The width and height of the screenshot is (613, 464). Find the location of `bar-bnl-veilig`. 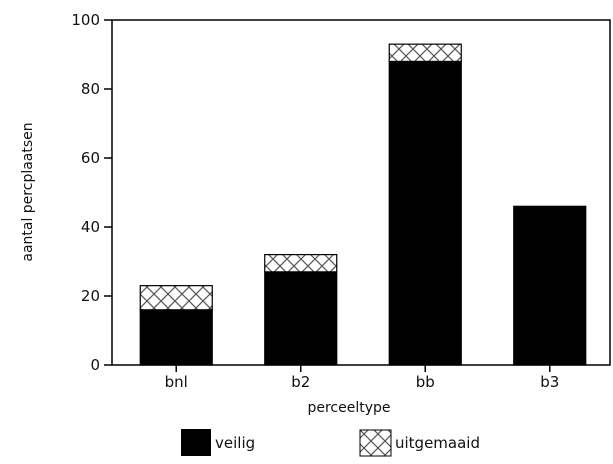

bar-bnl-veilig is located at coordinates (176, 337).